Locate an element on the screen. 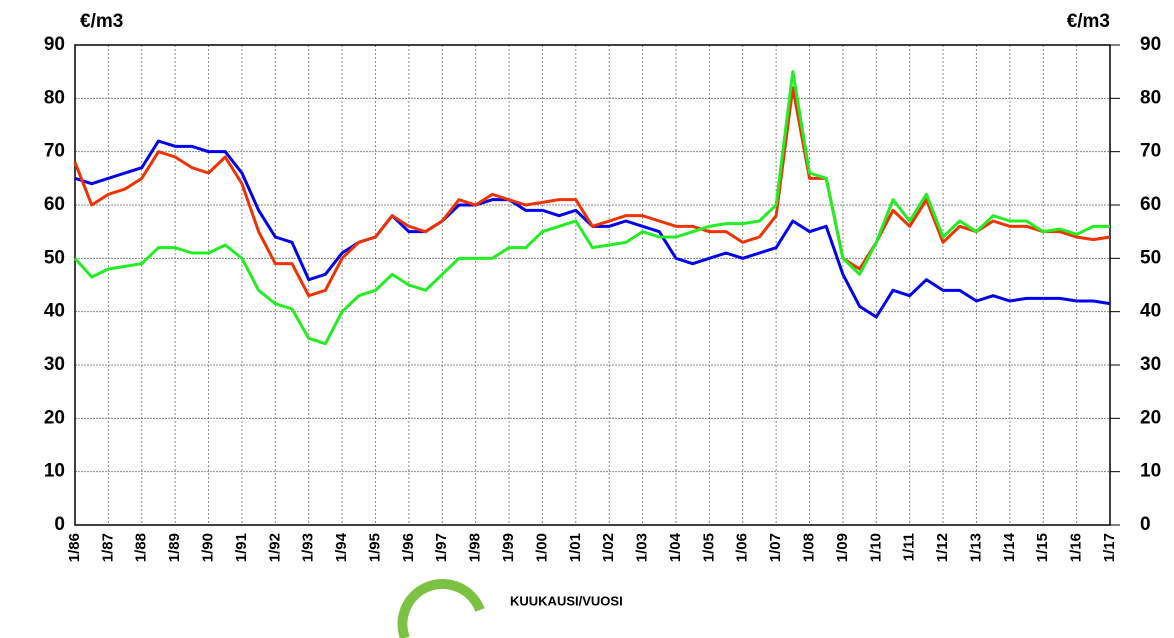  x-tick-label: 1/17 is located at coordinates (1109, 547).